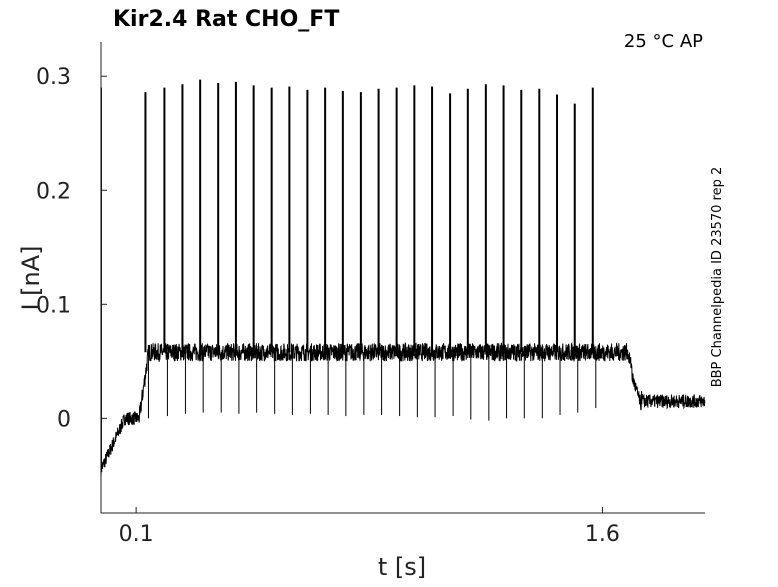 This screenshot has height=587, width=778. I want to click on chart-title: Kir2.4 Rat CHO_FT, so click(226, 19).